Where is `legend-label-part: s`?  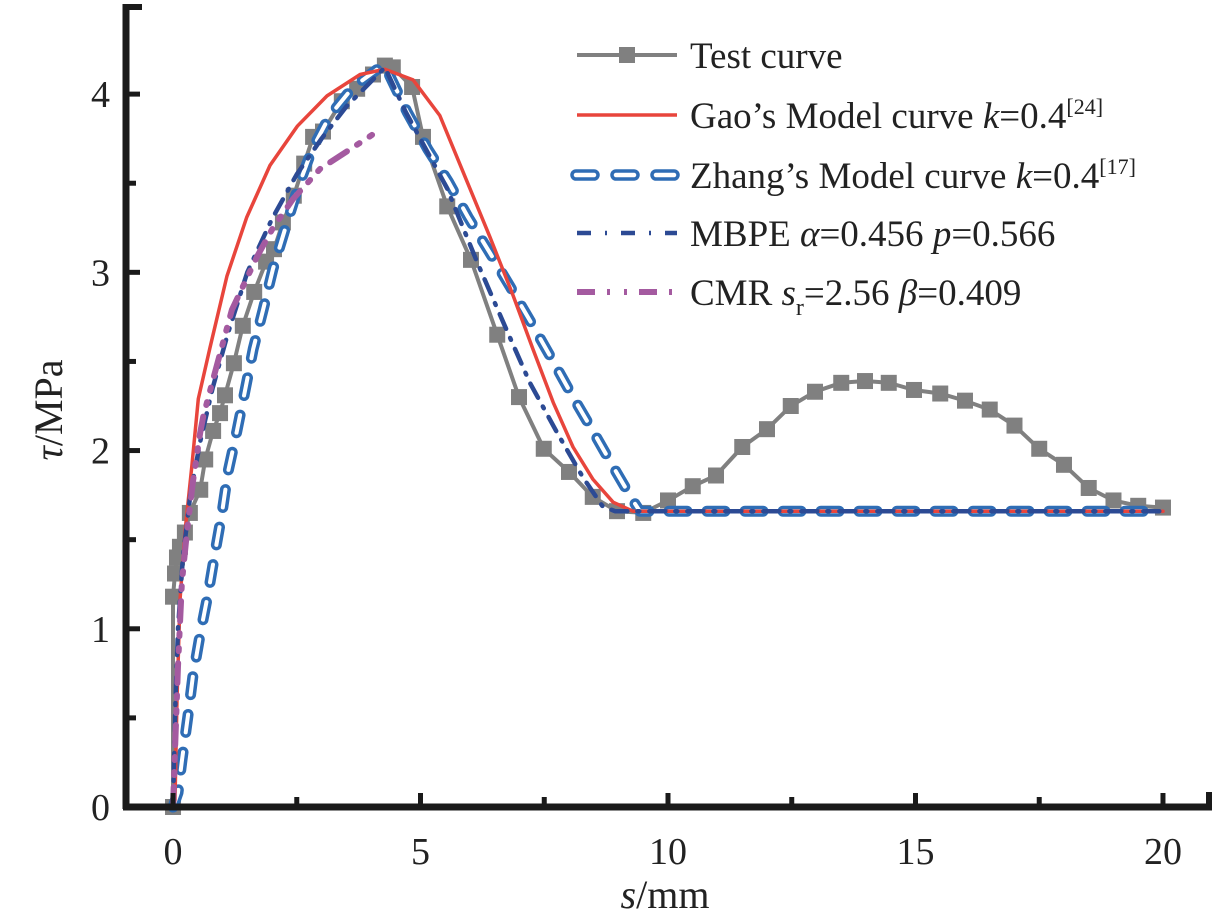
legend-label-part: s is located at coordinates (789, 293).